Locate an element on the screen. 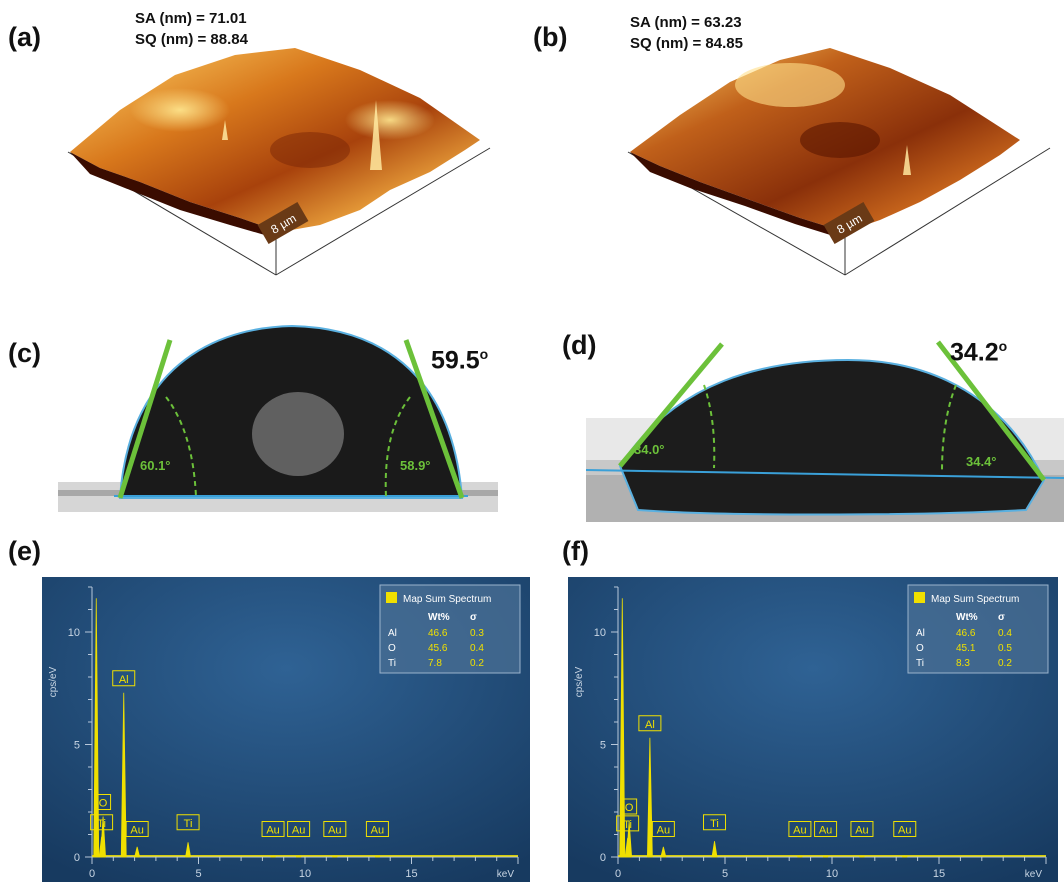 The height and width of the screenshot is (882, 1064). sq-value-a: SQ (nm) = 88.84 is located at coordinates (191, 39).